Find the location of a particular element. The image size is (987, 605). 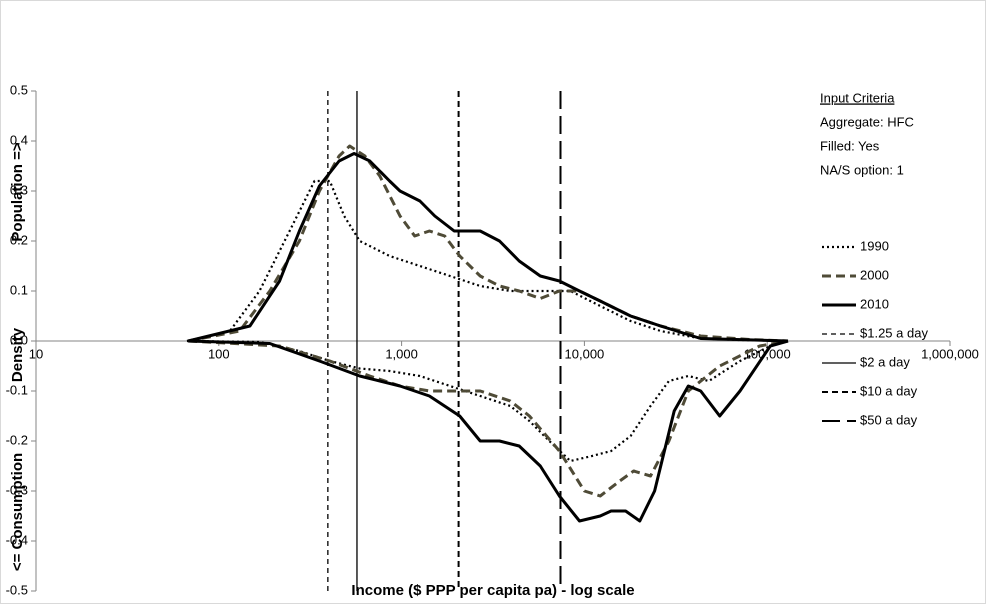

legend-label: 1990 is located at coordinates (874, 245).